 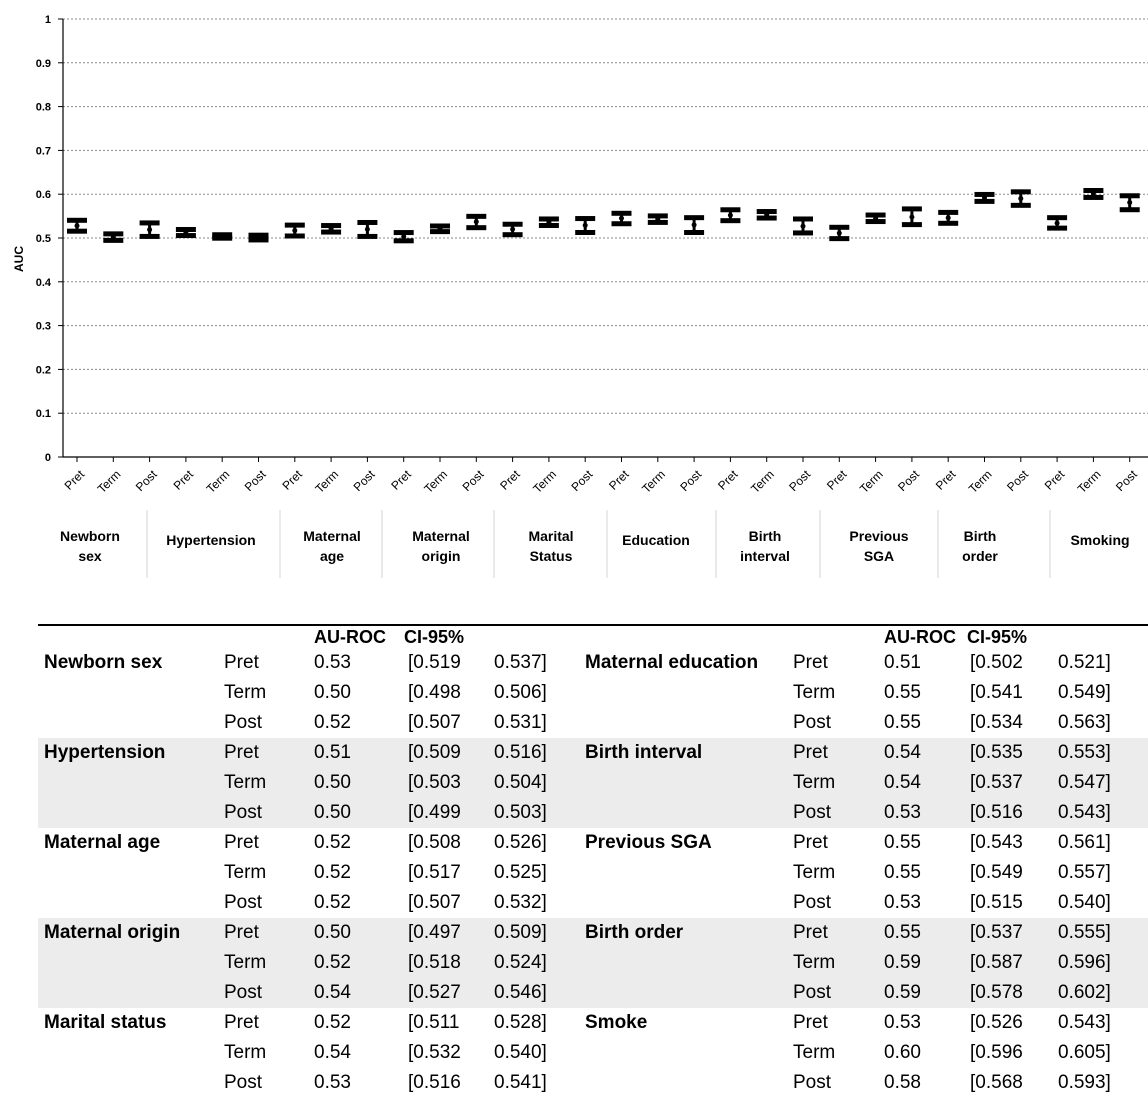 I want to click on group-label: Hypertension, so click(x=210, y=540).